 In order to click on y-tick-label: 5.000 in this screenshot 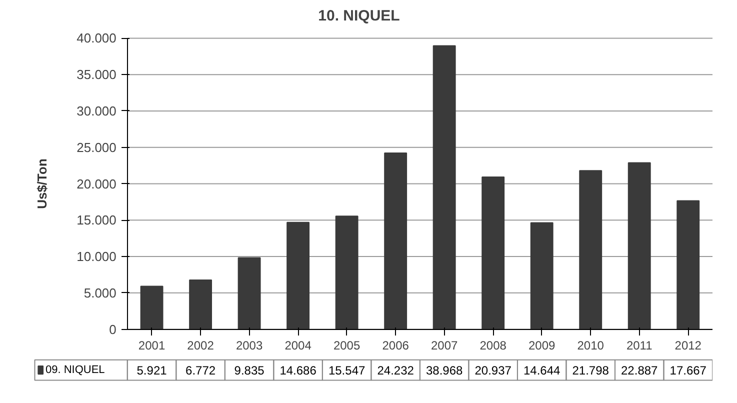, I will do `click(100, 292)`.